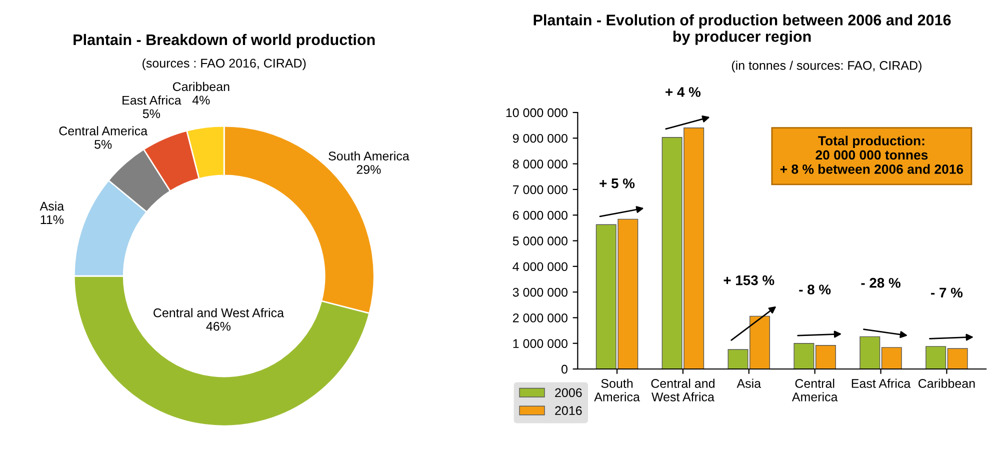 Image resolution: width=996 pixels, height=450 pixels. I want to click on annotation: + 5 %, so click(617, 183).